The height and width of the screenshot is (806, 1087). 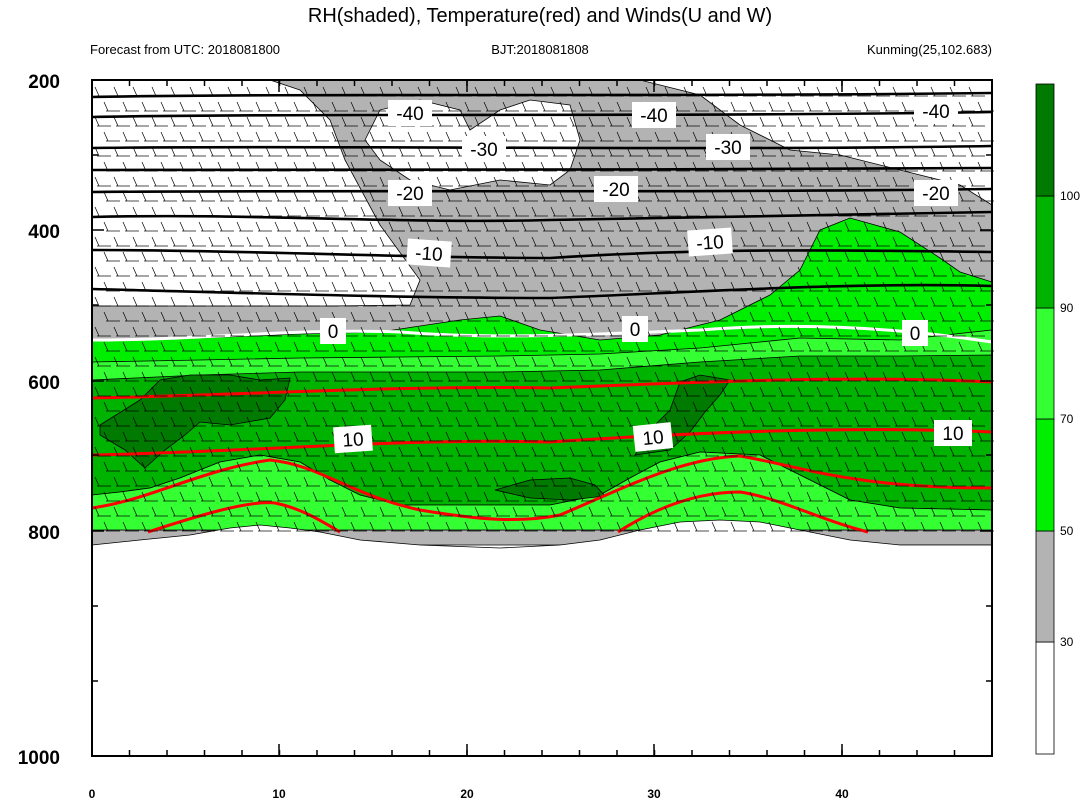 I want to click on x-tick-label: 10, so click(x=279, y=794).